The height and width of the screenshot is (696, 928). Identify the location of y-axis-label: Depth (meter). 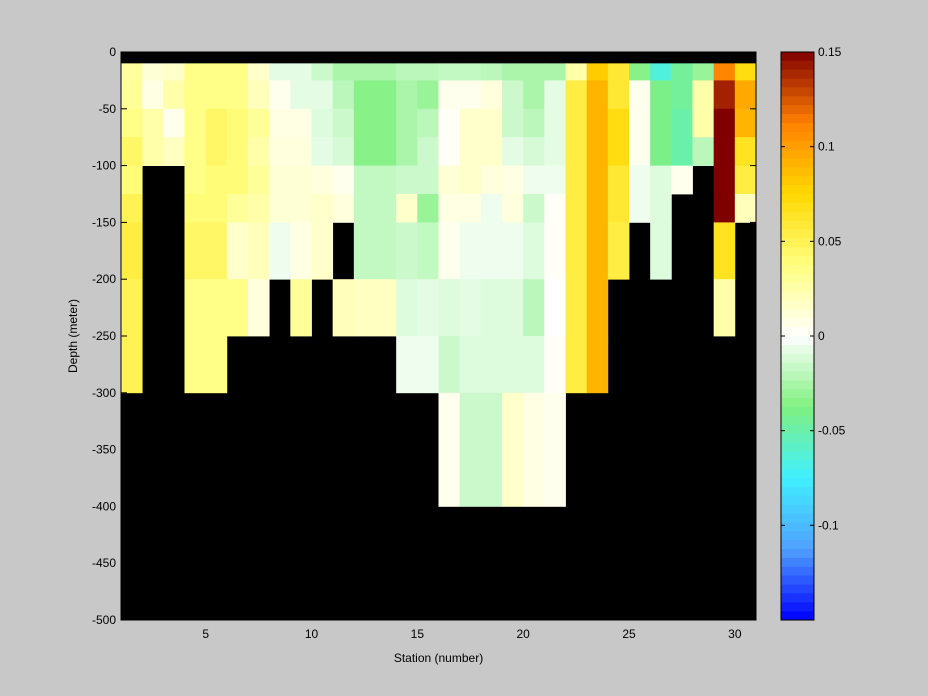
(73, 336).